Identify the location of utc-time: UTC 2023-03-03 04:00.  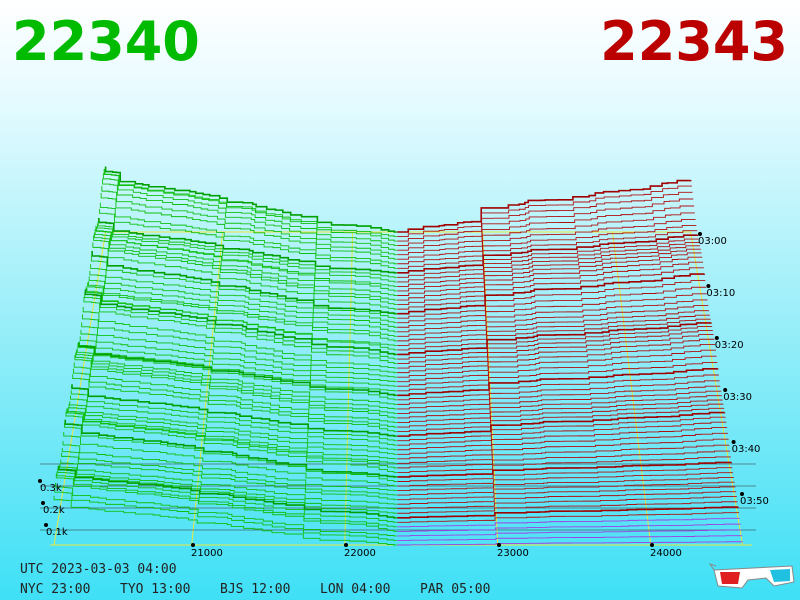
(98, 569).